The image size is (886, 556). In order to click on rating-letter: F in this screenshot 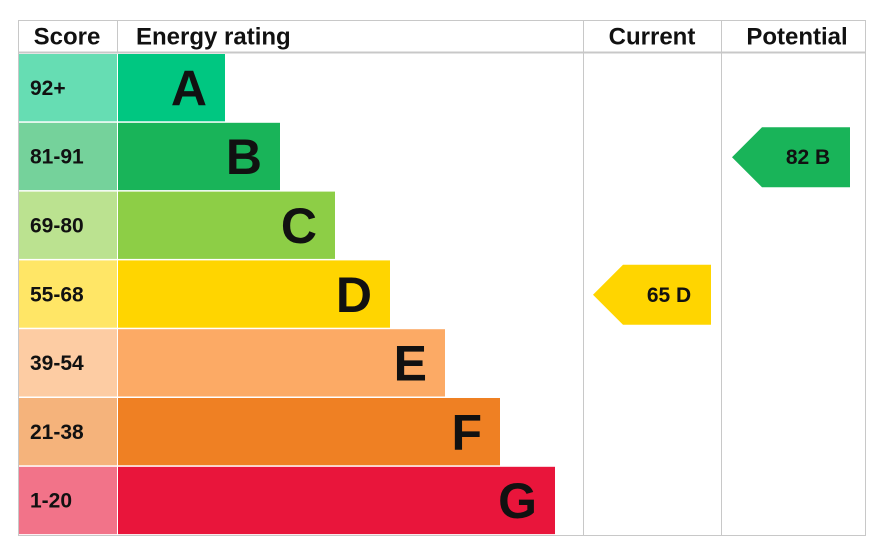, I will do `click(466, 432)`.